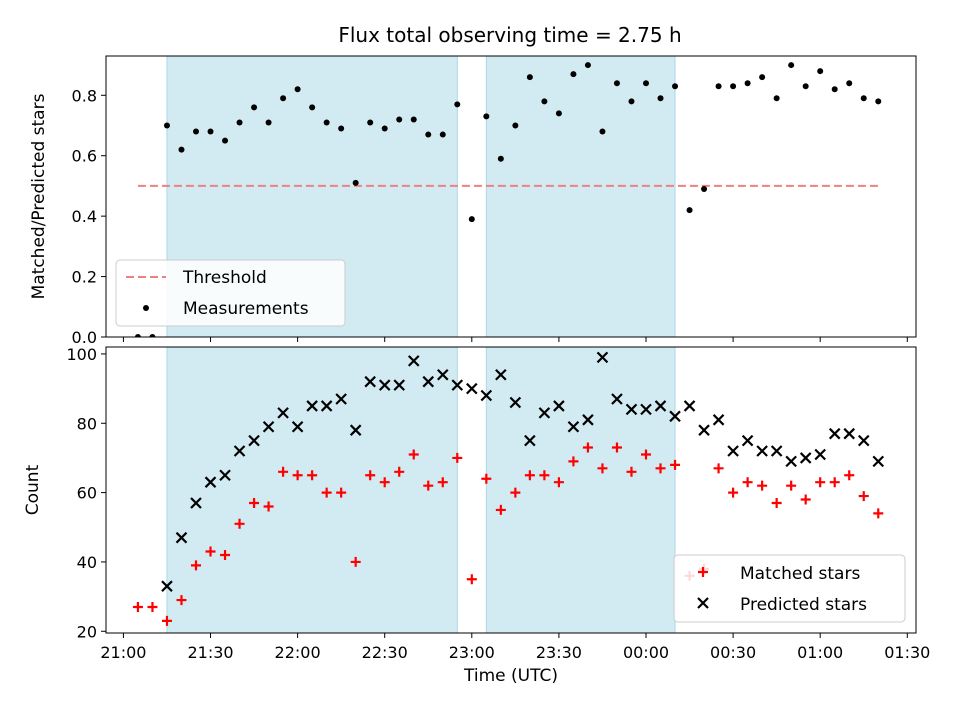 The image size is (960, 720). What do you see at coordinates (703, 603) in the screenshot?
I see `legend-predicted-swatch` at bounding box center [703, 603].